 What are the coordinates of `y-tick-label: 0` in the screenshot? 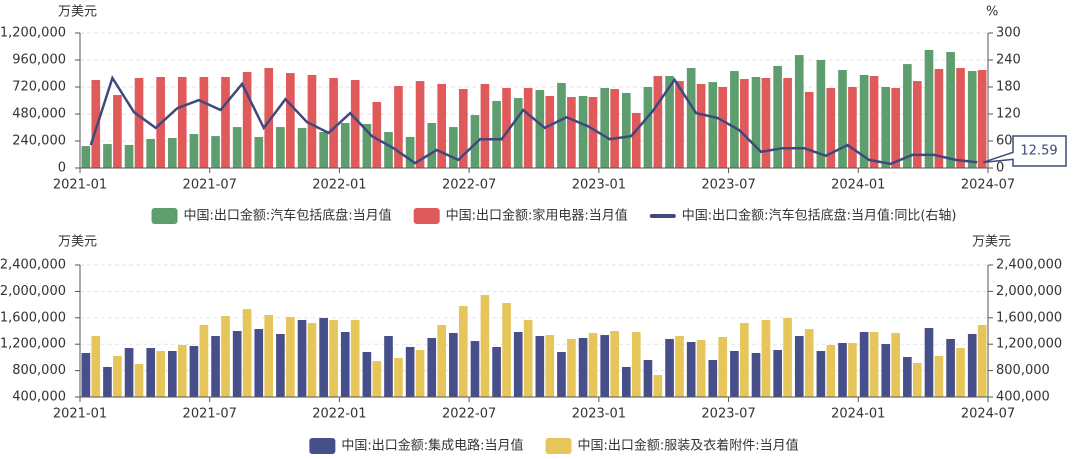 It's located at (62, 168).